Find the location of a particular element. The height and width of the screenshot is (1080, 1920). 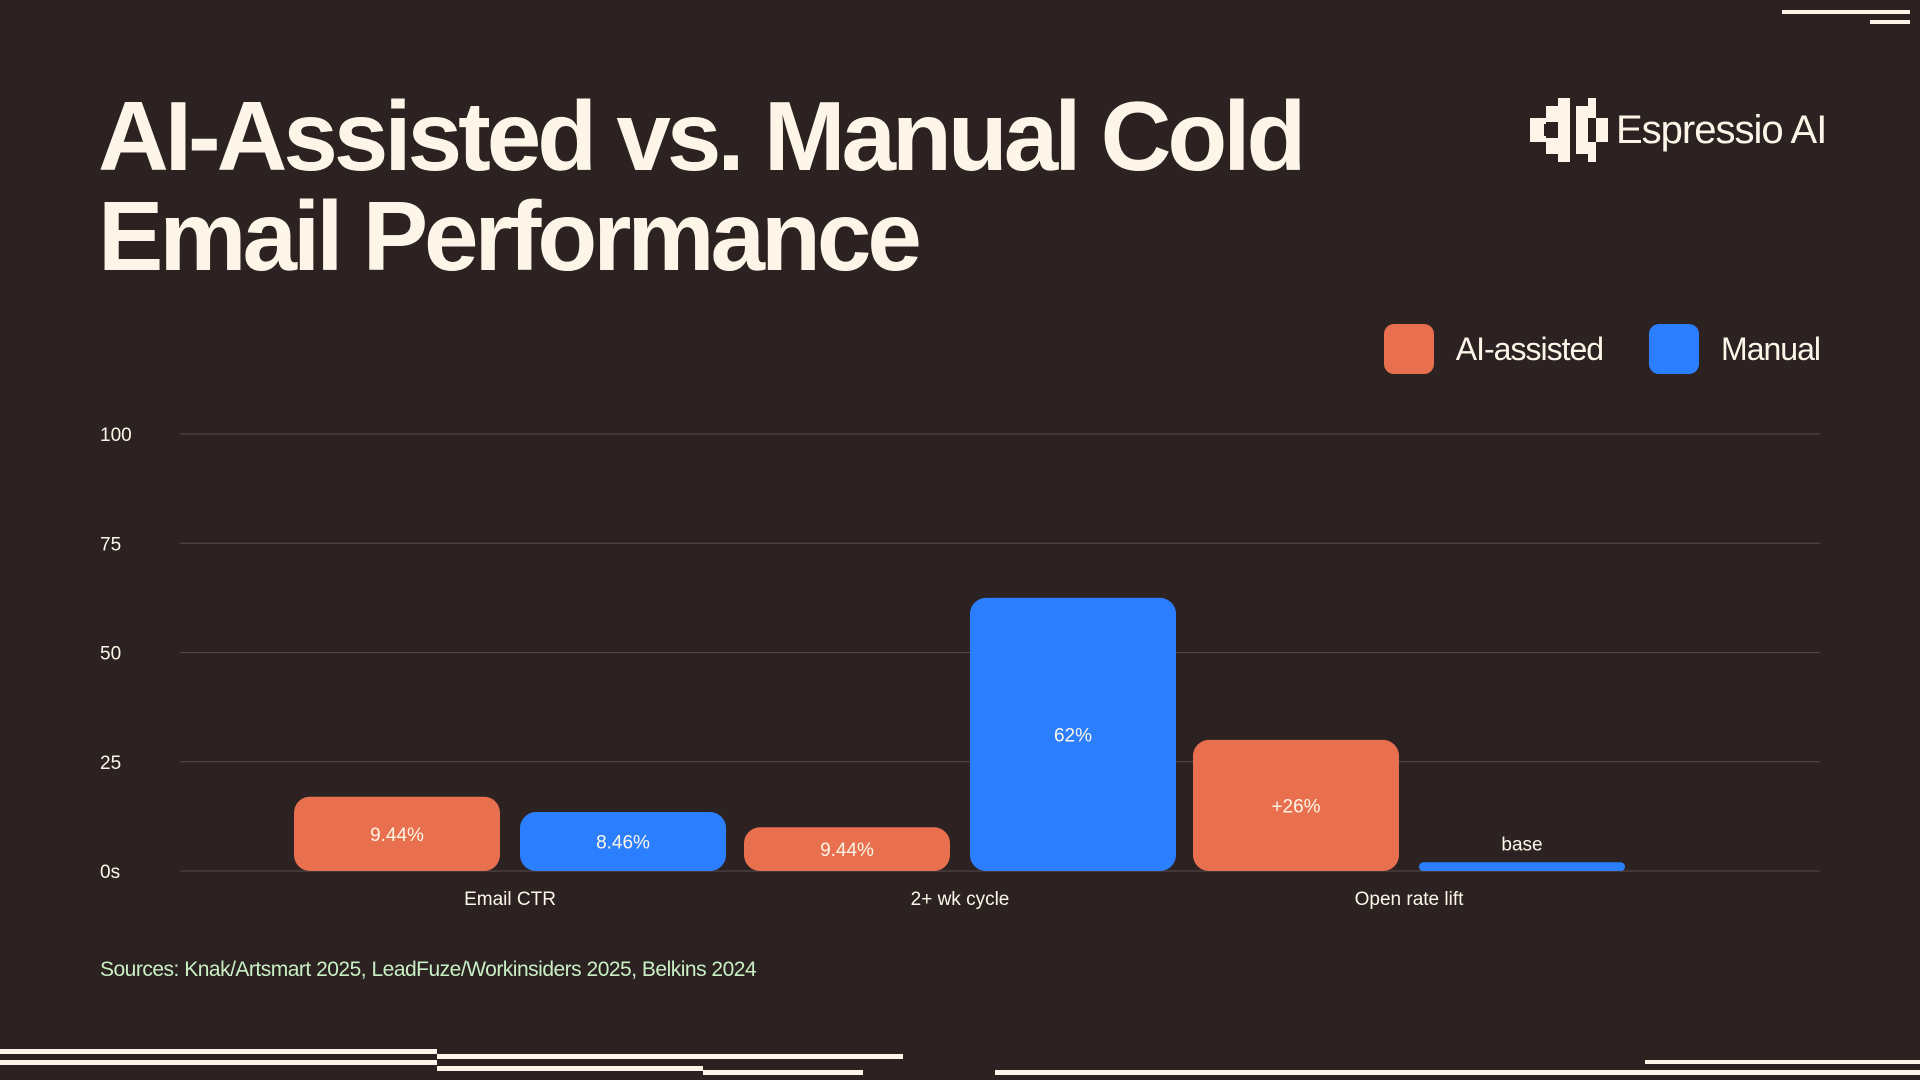

data-label: +26% is located at coordinates (1295, 806).